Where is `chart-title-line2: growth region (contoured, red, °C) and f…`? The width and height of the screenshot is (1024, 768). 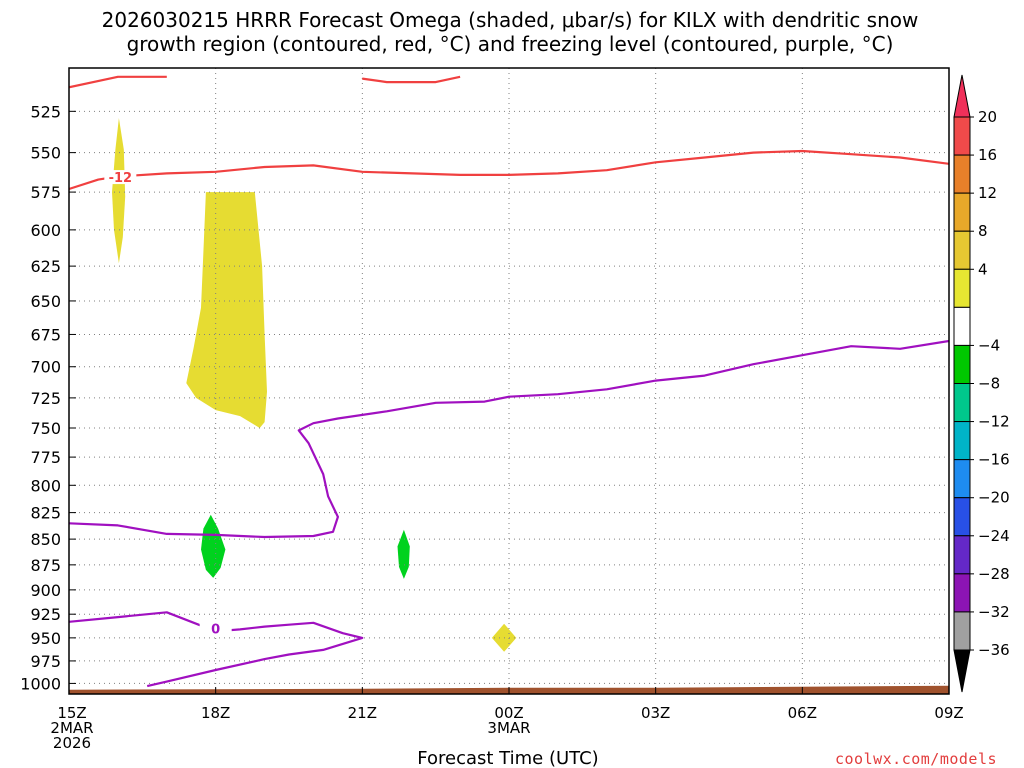
chart-title-line2: growth region (contoured, red, °C) and f… is located at coordinates (510, 44).